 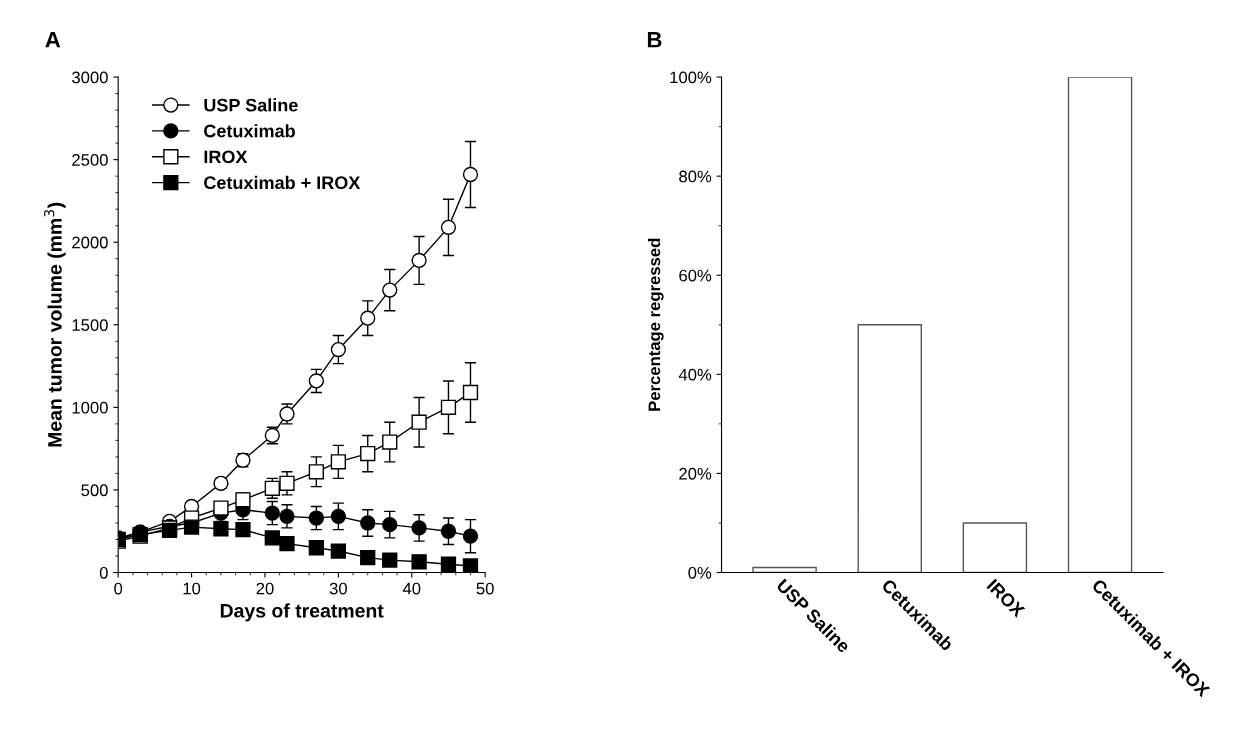 I want to click on y-axis-title: Mean tumor volume (mm$^{3}$), so click(x=55, y=324).